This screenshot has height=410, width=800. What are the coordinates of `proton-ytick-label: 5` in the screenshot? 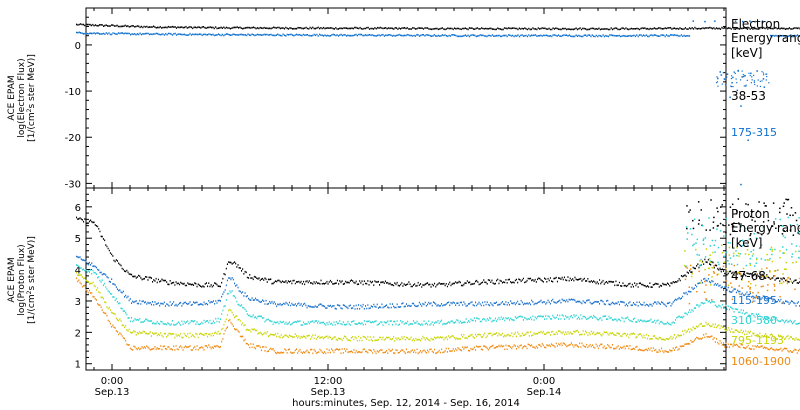 It's located at (78, 239).